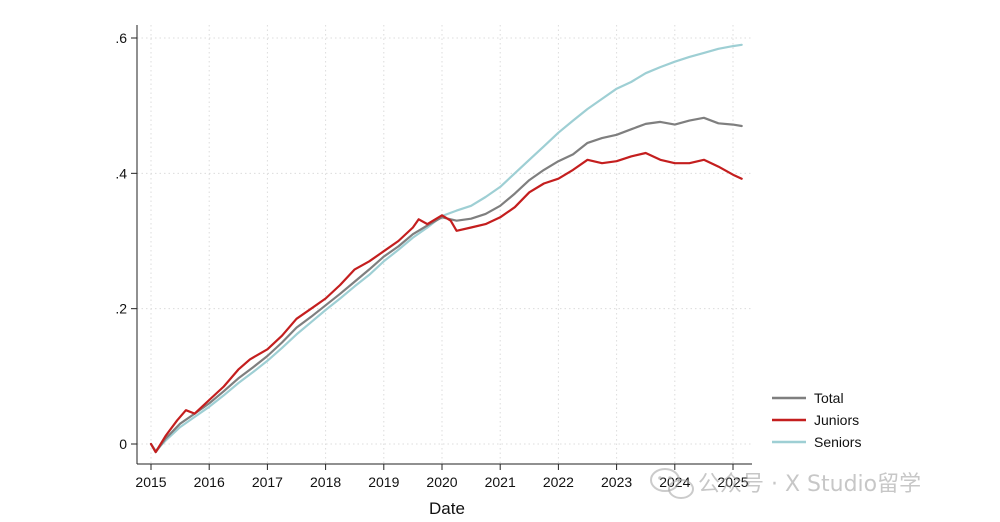 Image resolution: width=1000 pixels, height=522 pixels. I want to click on x-tick-label: 2017, so click(267, 482).